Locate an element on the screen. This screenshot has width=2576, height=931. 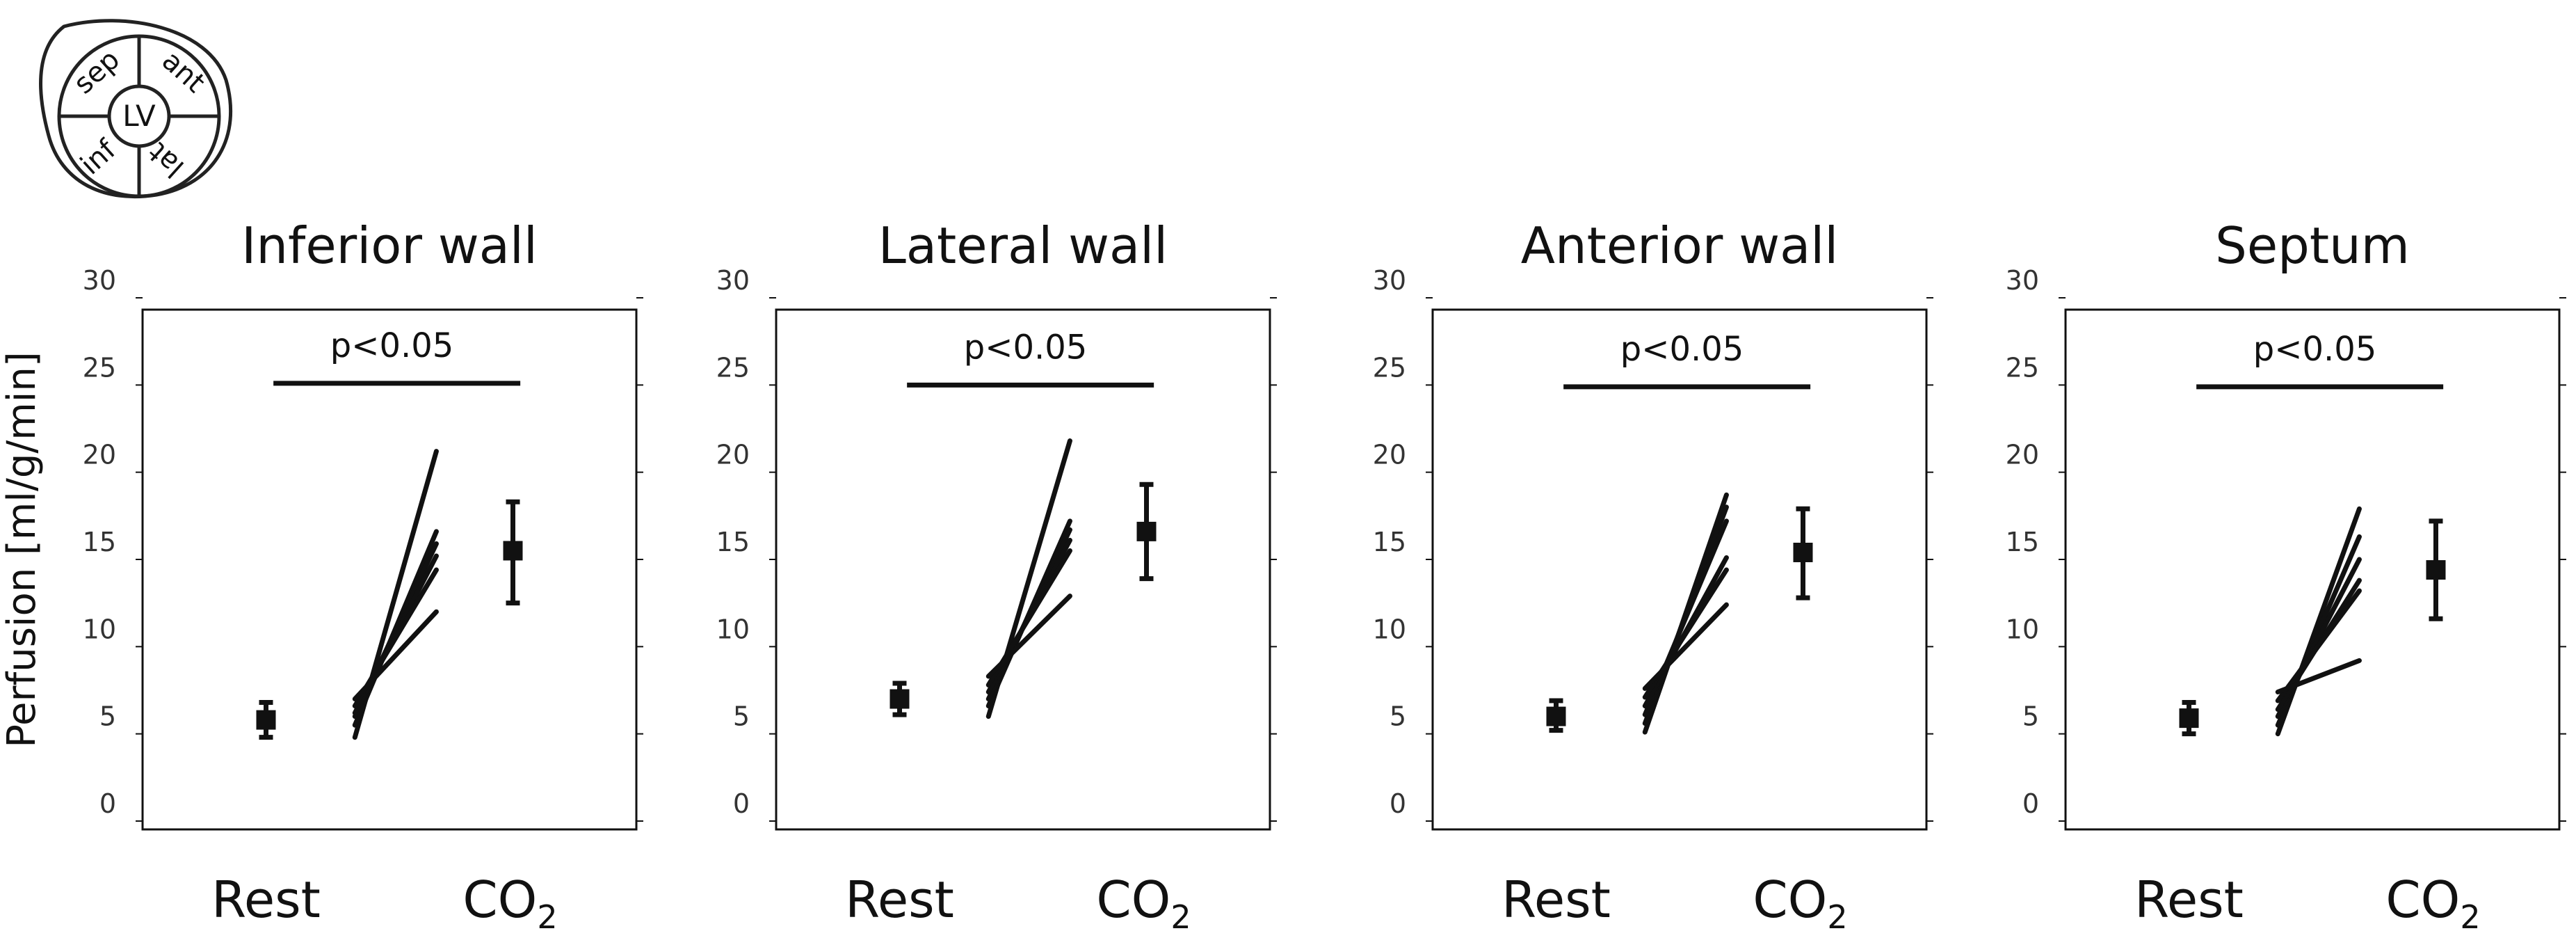
chart-title: Septum is located at coordinates (2312, 245).